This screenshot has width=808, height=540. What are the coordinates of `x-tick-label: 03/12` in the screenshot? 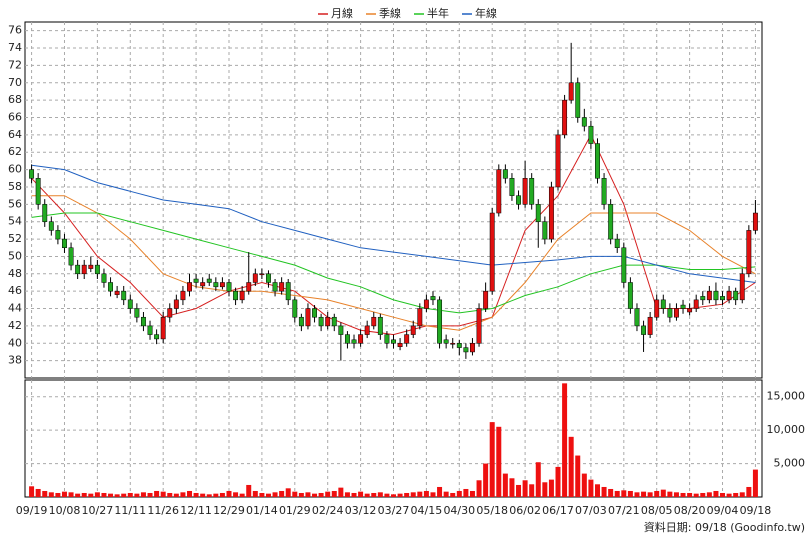 It's located at (361, 510).